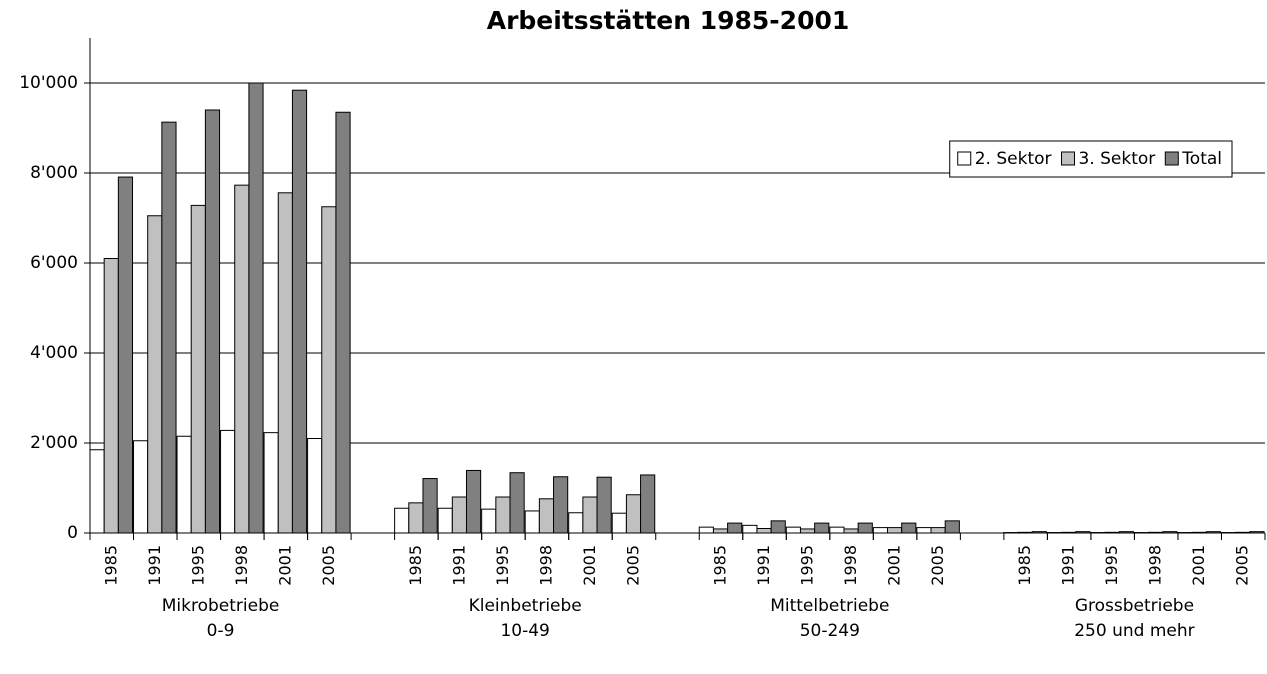 This screenshot has width=1267, height=674. What do you see at coordinates (221, 606) in the screenshot?
I see `group-label: Mikrobetriebe` at bounding box center [221, 606].